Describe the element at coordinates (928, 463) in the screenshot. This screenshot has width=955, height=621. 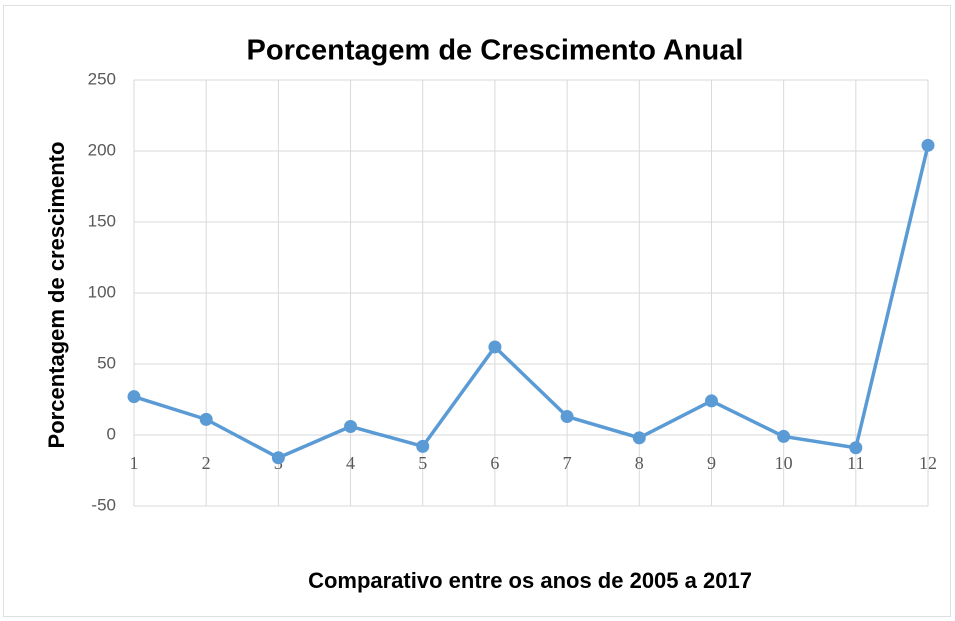
I see `x-tick-label: 12` at that location.